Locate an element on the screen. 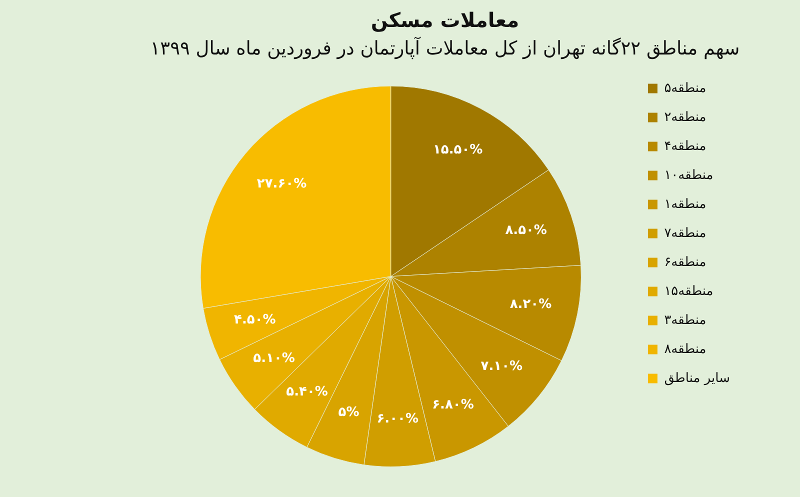 The width and height of the screenshot is (800, 497). data-label: ۸.۲۰% is located at coordinates (531, 304).